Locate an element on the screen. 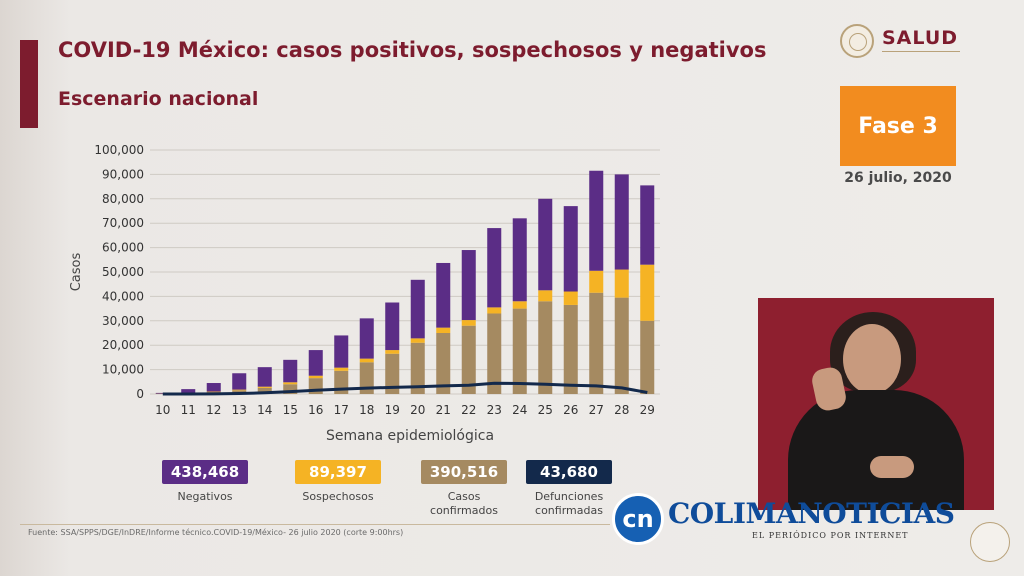 This screenshot has width=1024, height=576. x-tick-label: 16 is located at coordinates (315, 410).